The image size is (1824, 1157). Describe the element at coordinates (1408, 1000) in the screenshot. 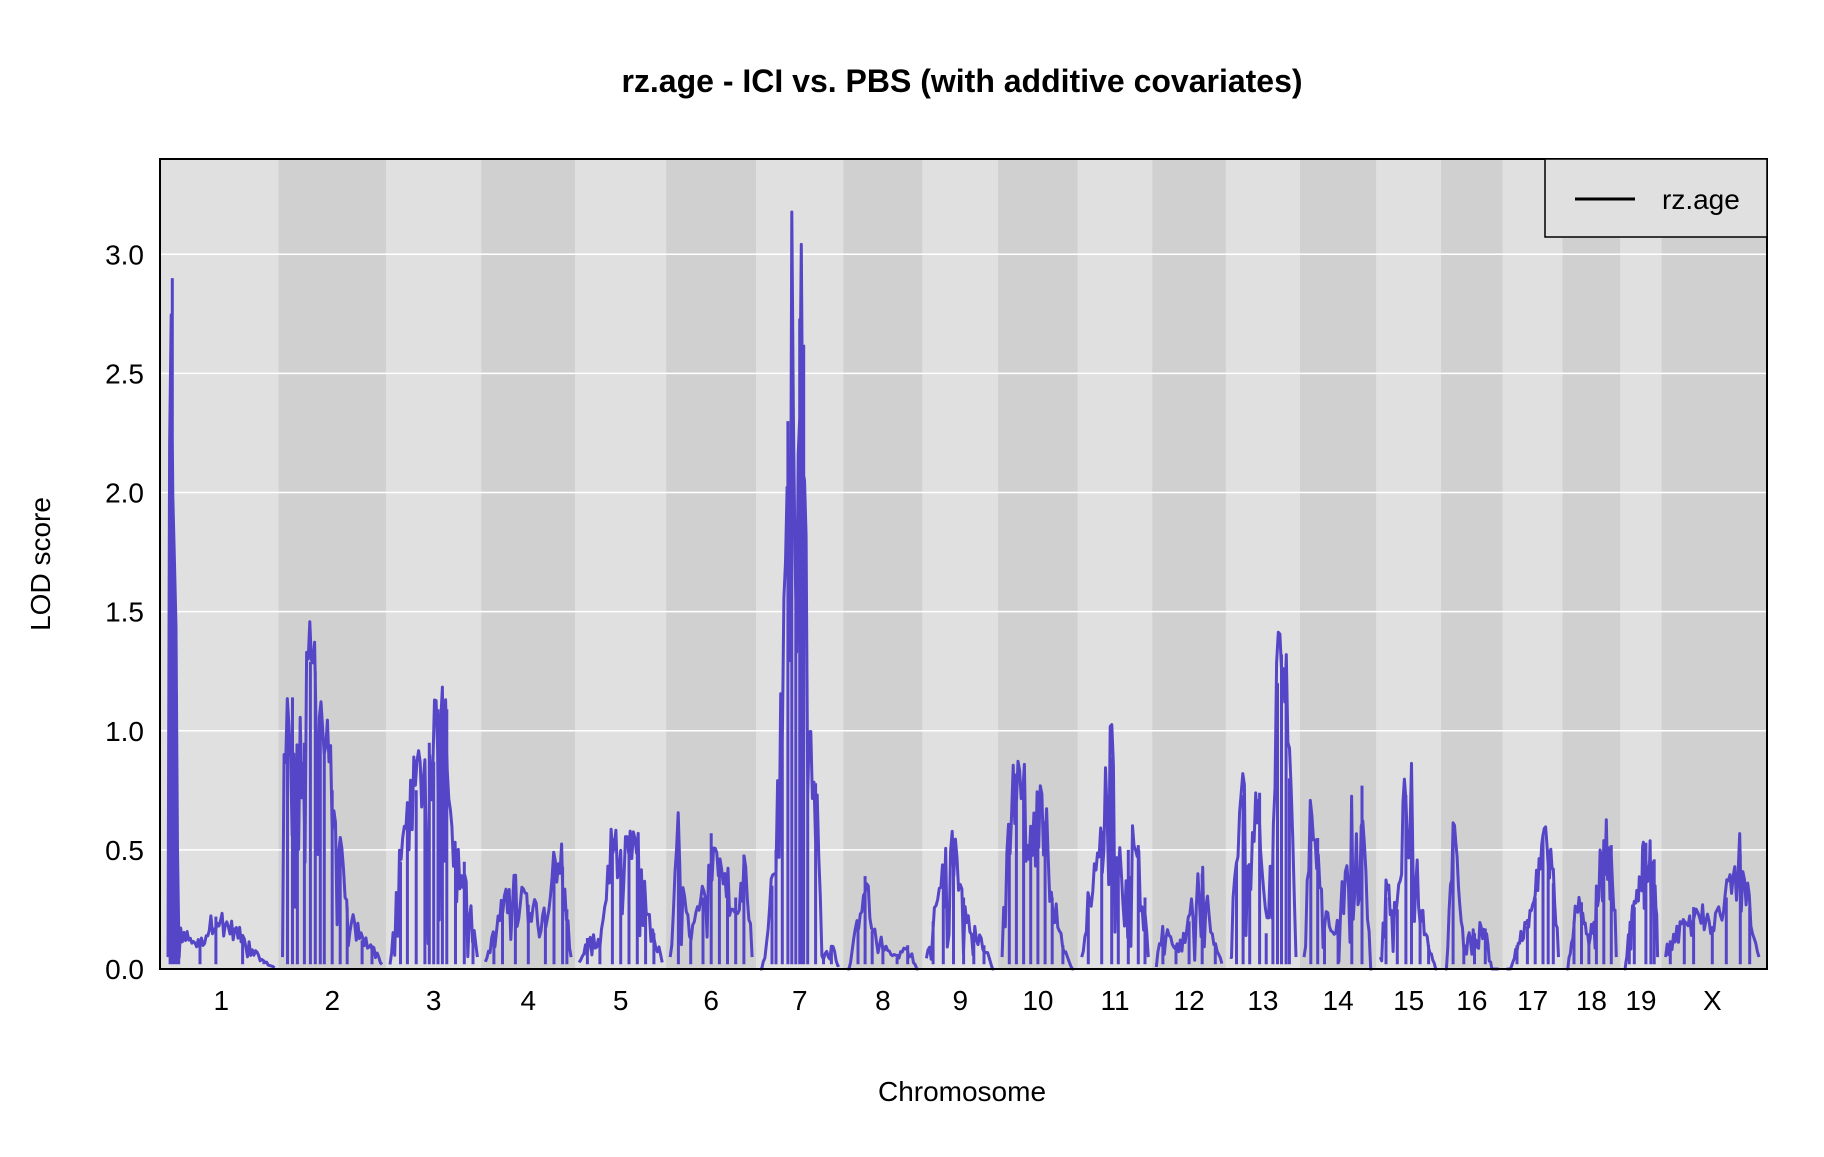

I see `x-tick-label-15: 15` at that location.